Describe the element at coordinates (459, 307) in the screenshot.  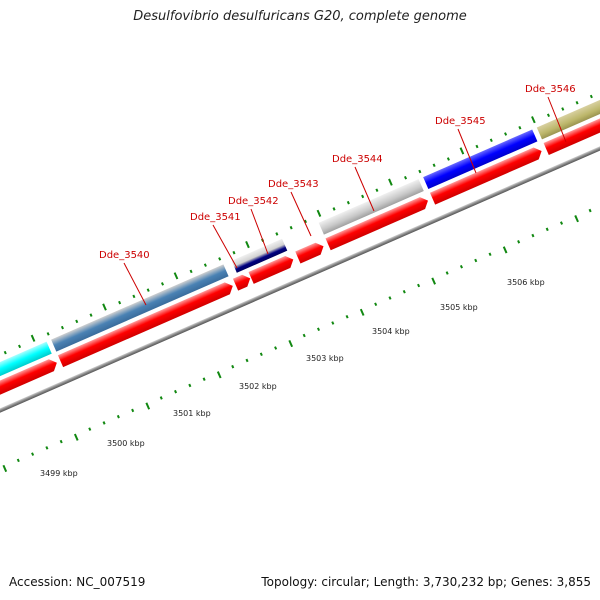
I see `scale-label: 3505 kbp` at that location.